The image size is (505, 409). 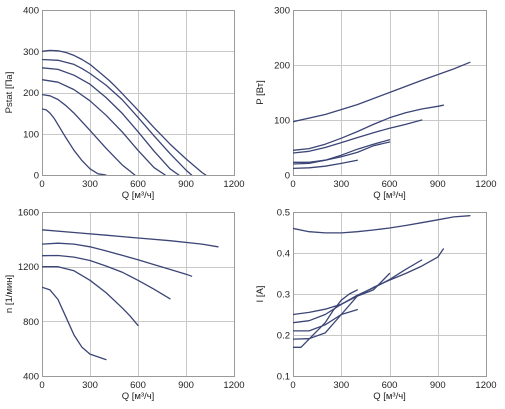 What do you see at coordinates (283, 336) in the screenshot?
I see `y-tick-label: 0.2` at bounding box center [283, 336].